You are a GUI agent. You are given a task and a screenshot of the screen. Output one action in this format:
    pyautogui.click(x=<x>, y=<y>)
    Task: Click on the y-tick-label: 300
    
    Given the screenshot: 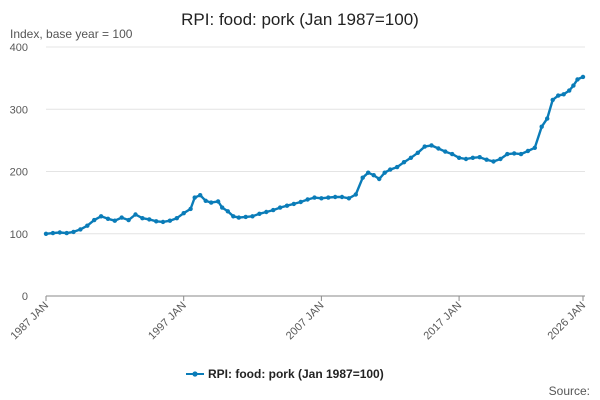 What is the action you would take?
    pyautogui.click(x=19, y=110)
    